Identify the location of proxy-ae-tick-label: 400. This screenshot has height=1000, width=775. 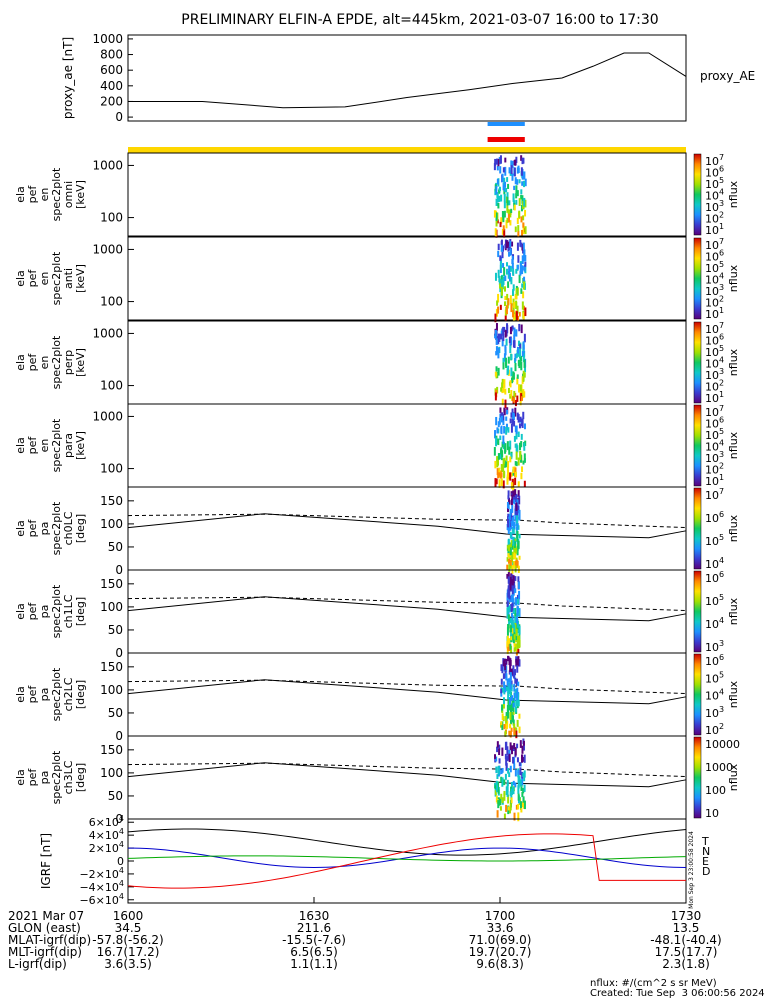
(111, 86).